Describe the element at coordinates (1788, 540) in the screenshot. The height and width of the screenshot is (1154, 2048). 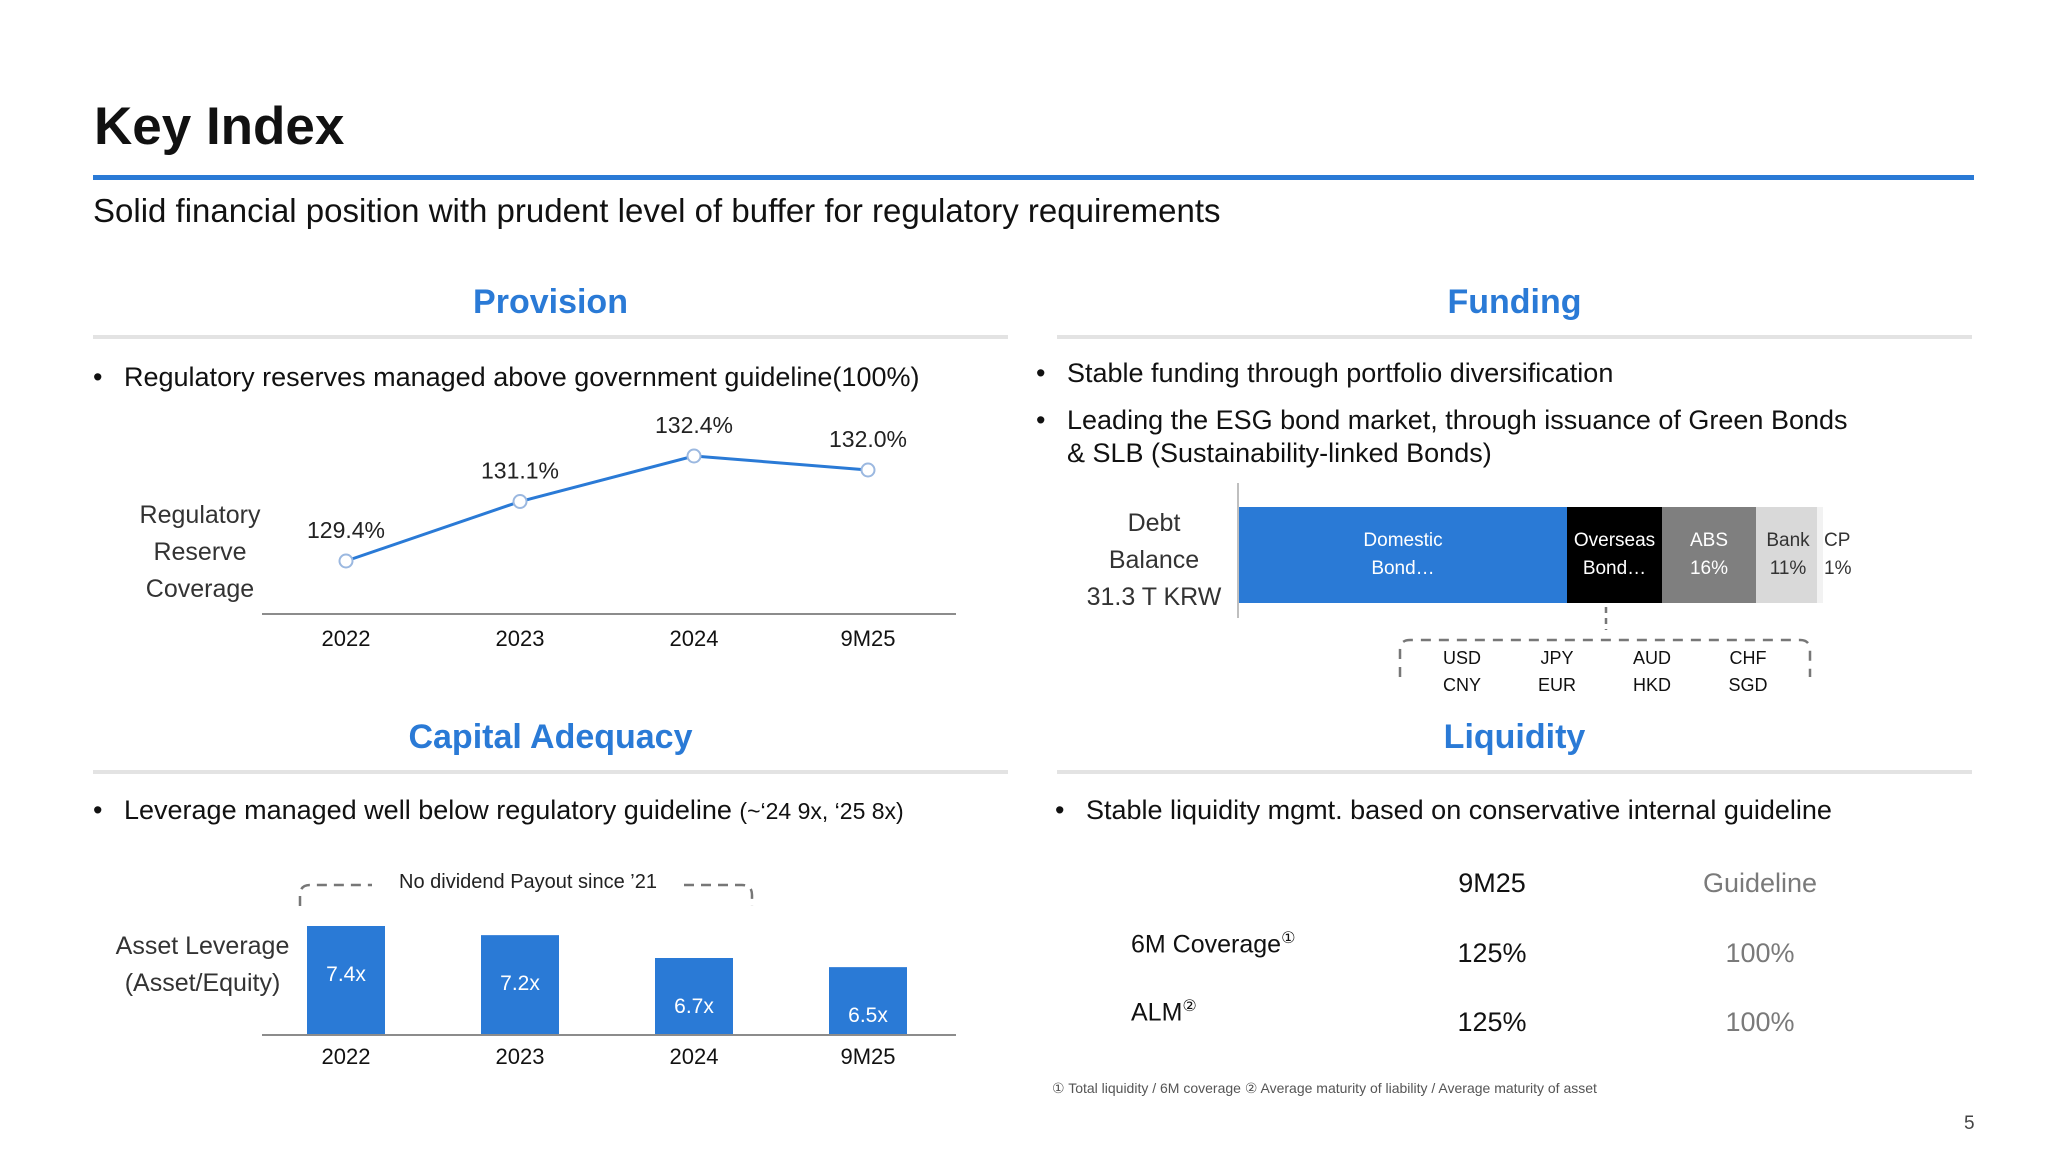
I see `segment-label: Bank` at that location.